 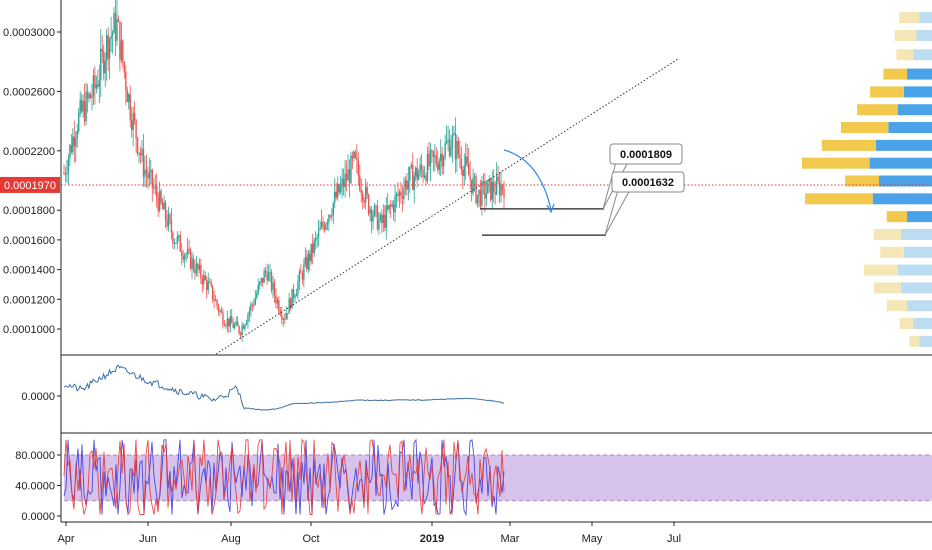 What do you see at coordinates (29, 152) in the screenshot?
I see `y-tick-label: 0.0002200` at bounding box center [29, 152].